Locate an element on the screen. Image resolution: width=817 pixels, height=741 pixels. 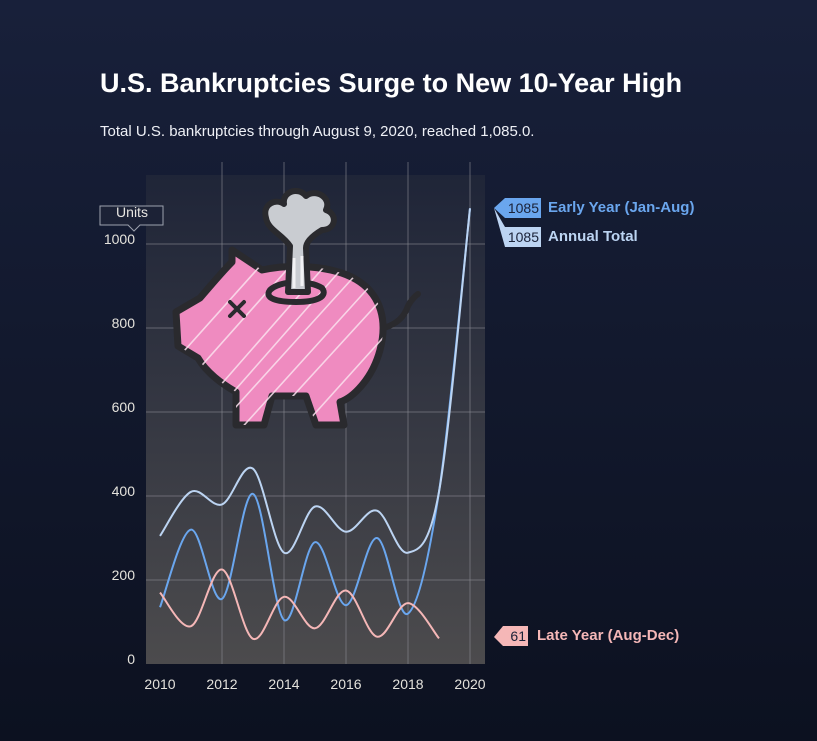
x-tick-label: 2020 is located at coordinates (469, 684).